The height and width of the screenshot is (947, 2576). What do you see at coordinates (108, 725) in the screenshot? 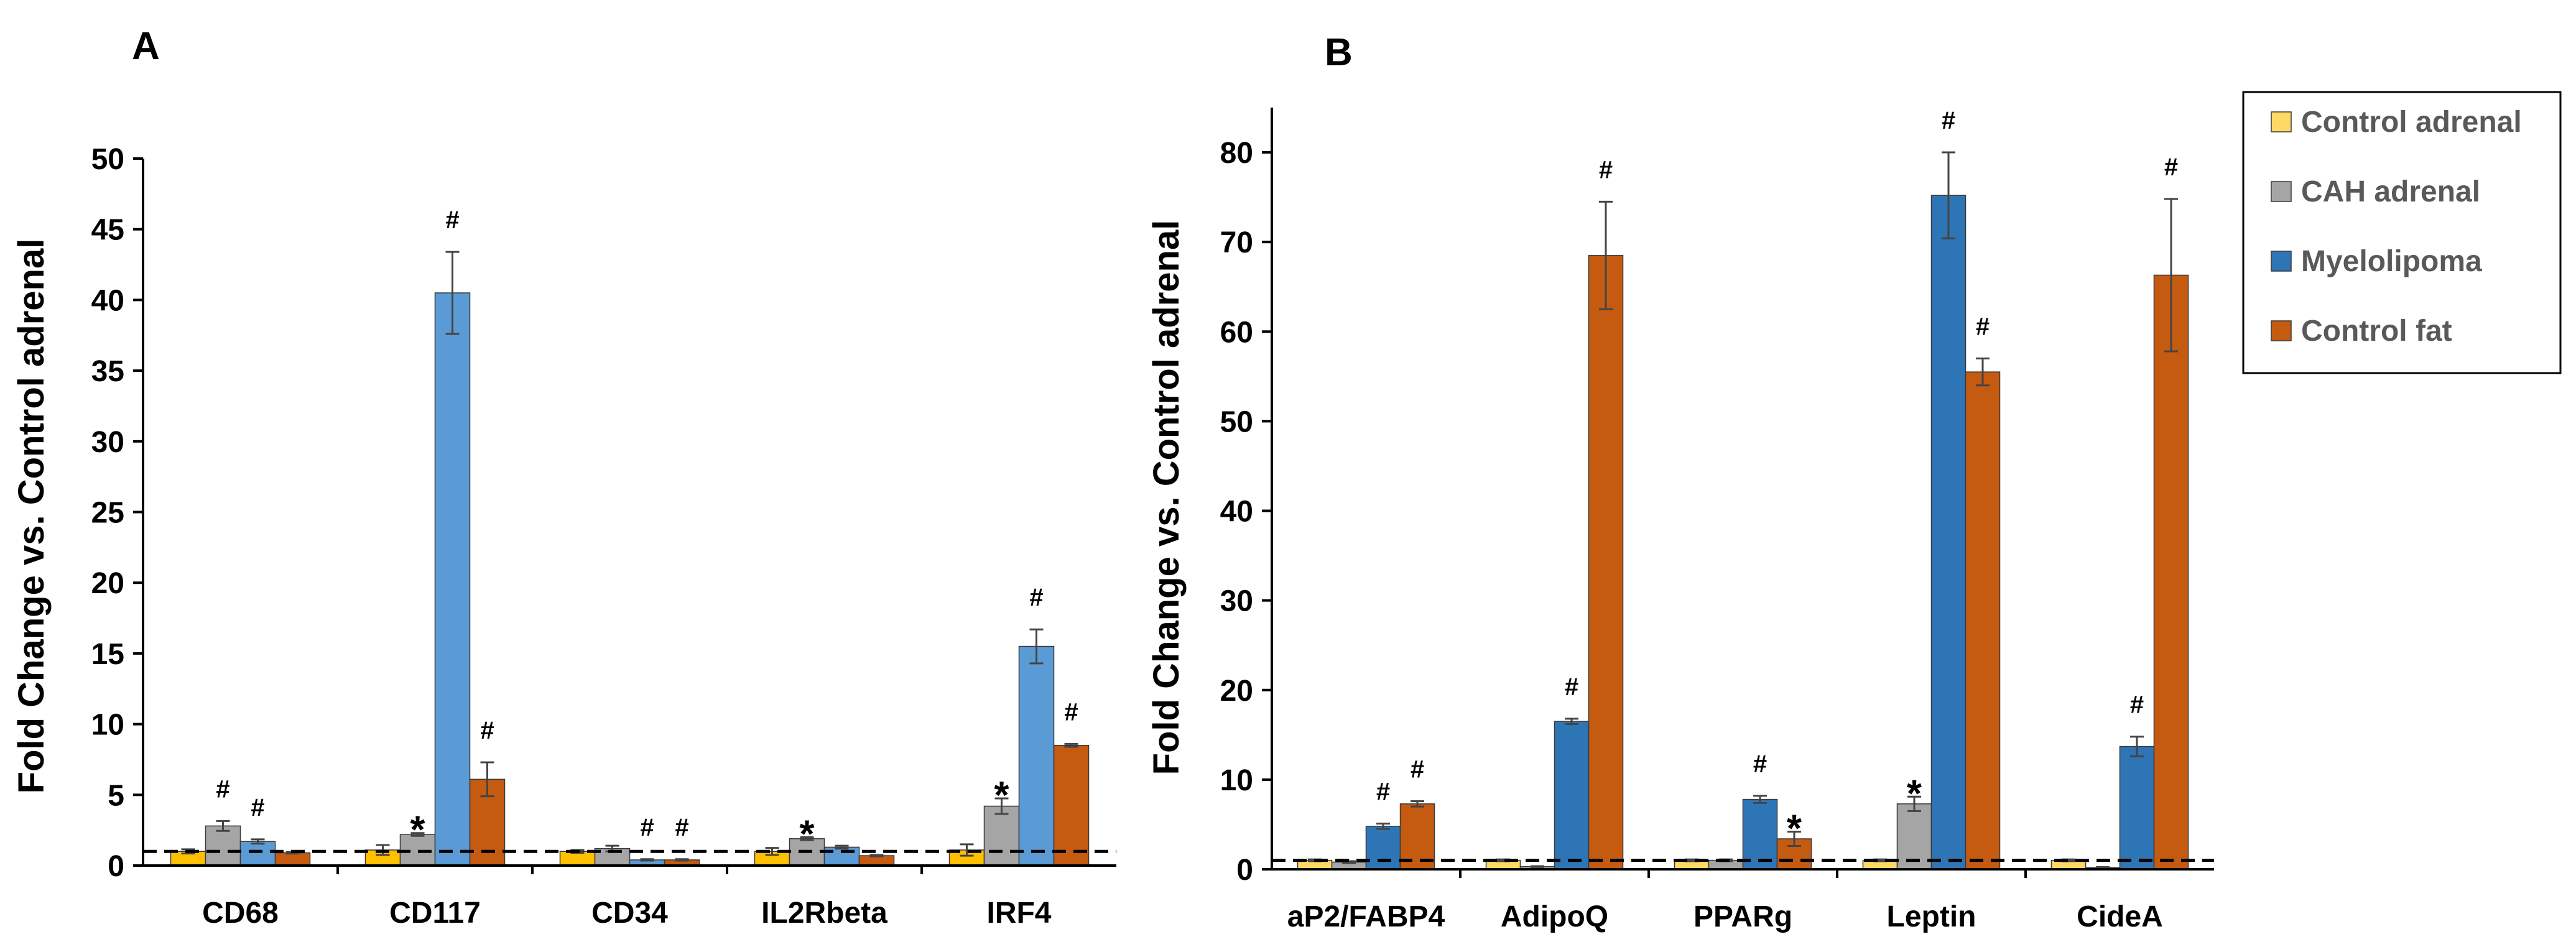
I see `a-y-tick-label: 10` at bounding box center [108, 725].